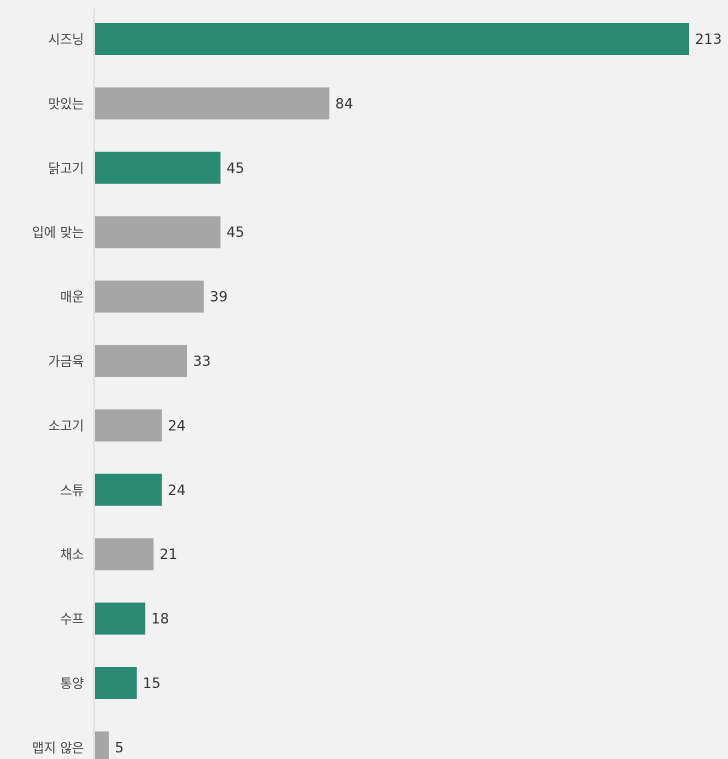  I want to click on value-label-7: 24, so click(177, 491).